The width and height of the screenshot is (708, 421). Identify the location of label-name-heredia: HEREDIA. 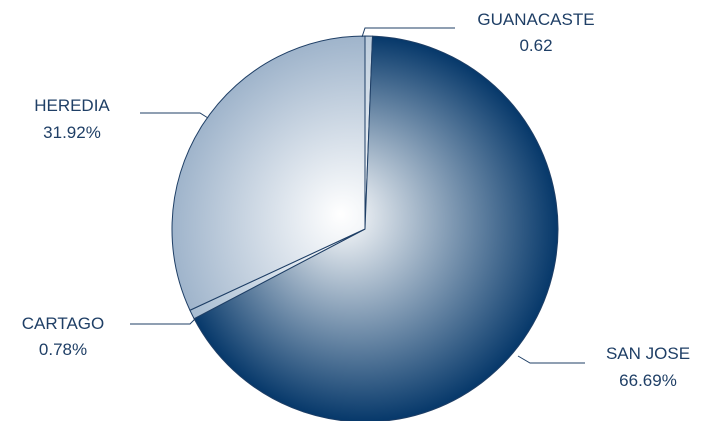
(72, 105).